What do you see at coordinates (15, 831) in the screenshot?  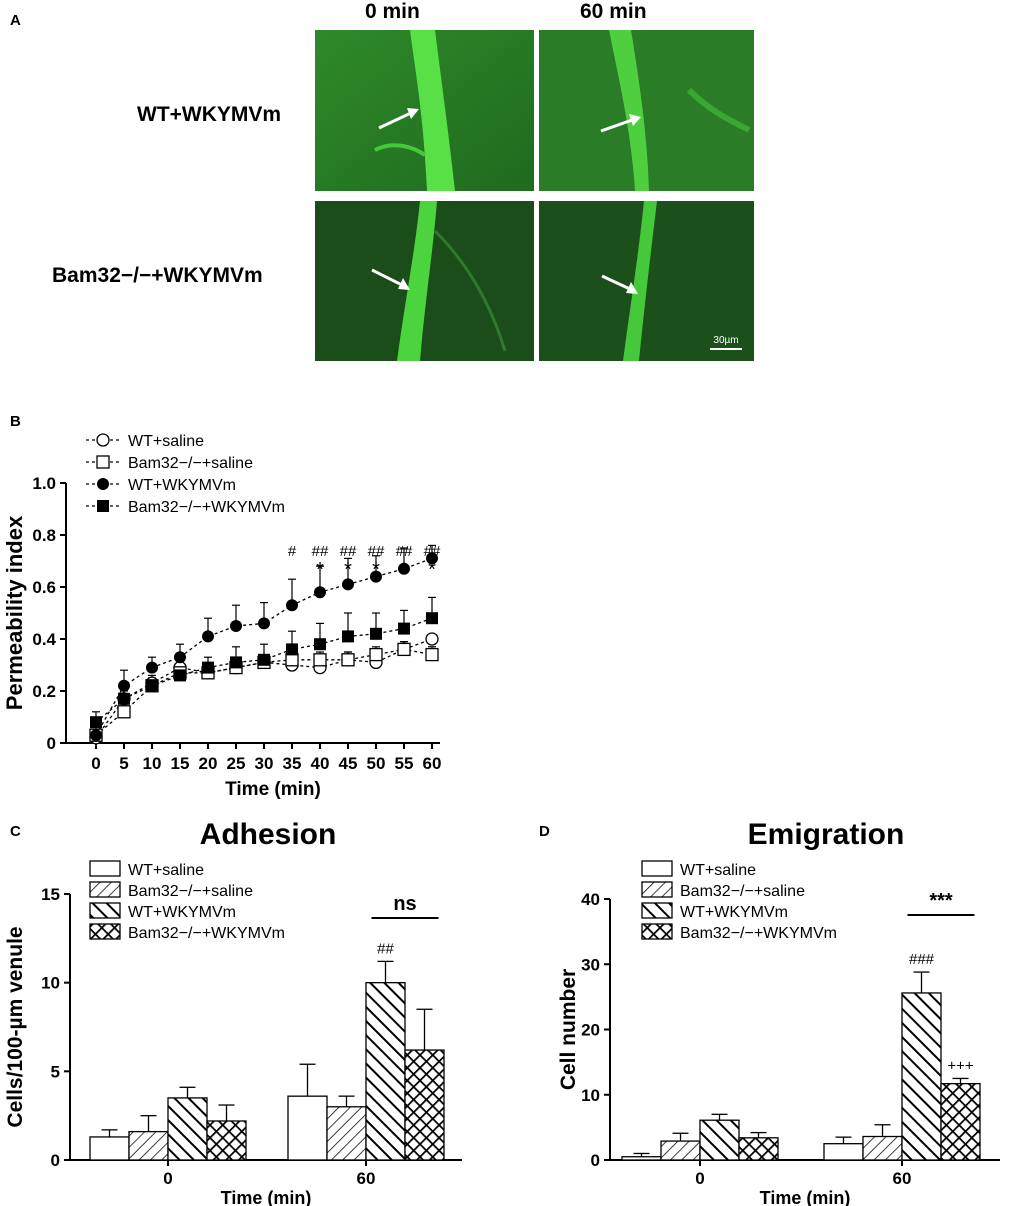 I see `panel-c-label: C` at bounding box center [15, 831].